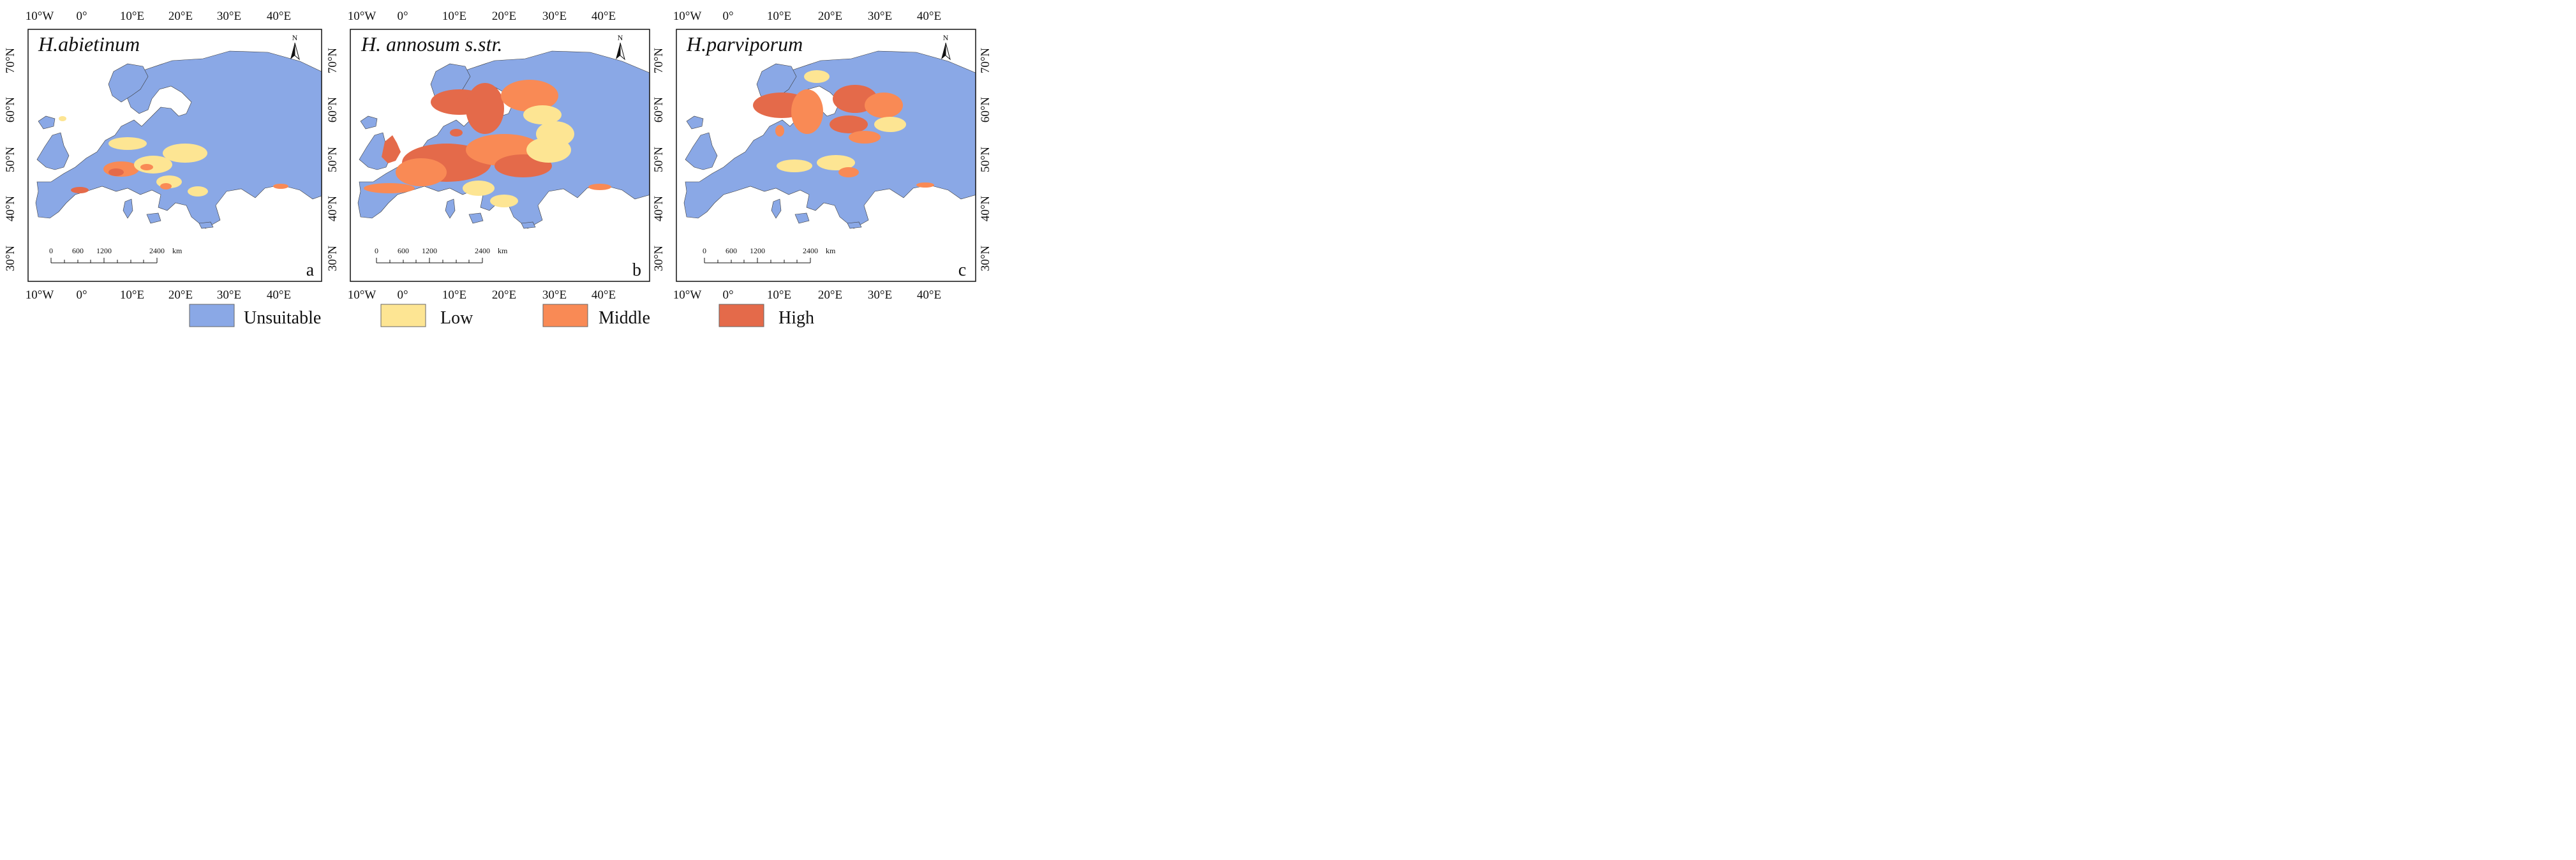 The width and height of the screenshot is (2576, 860). I want to click on scale-bar-c: 0 600 1200 2400 km, so click(769, 255).